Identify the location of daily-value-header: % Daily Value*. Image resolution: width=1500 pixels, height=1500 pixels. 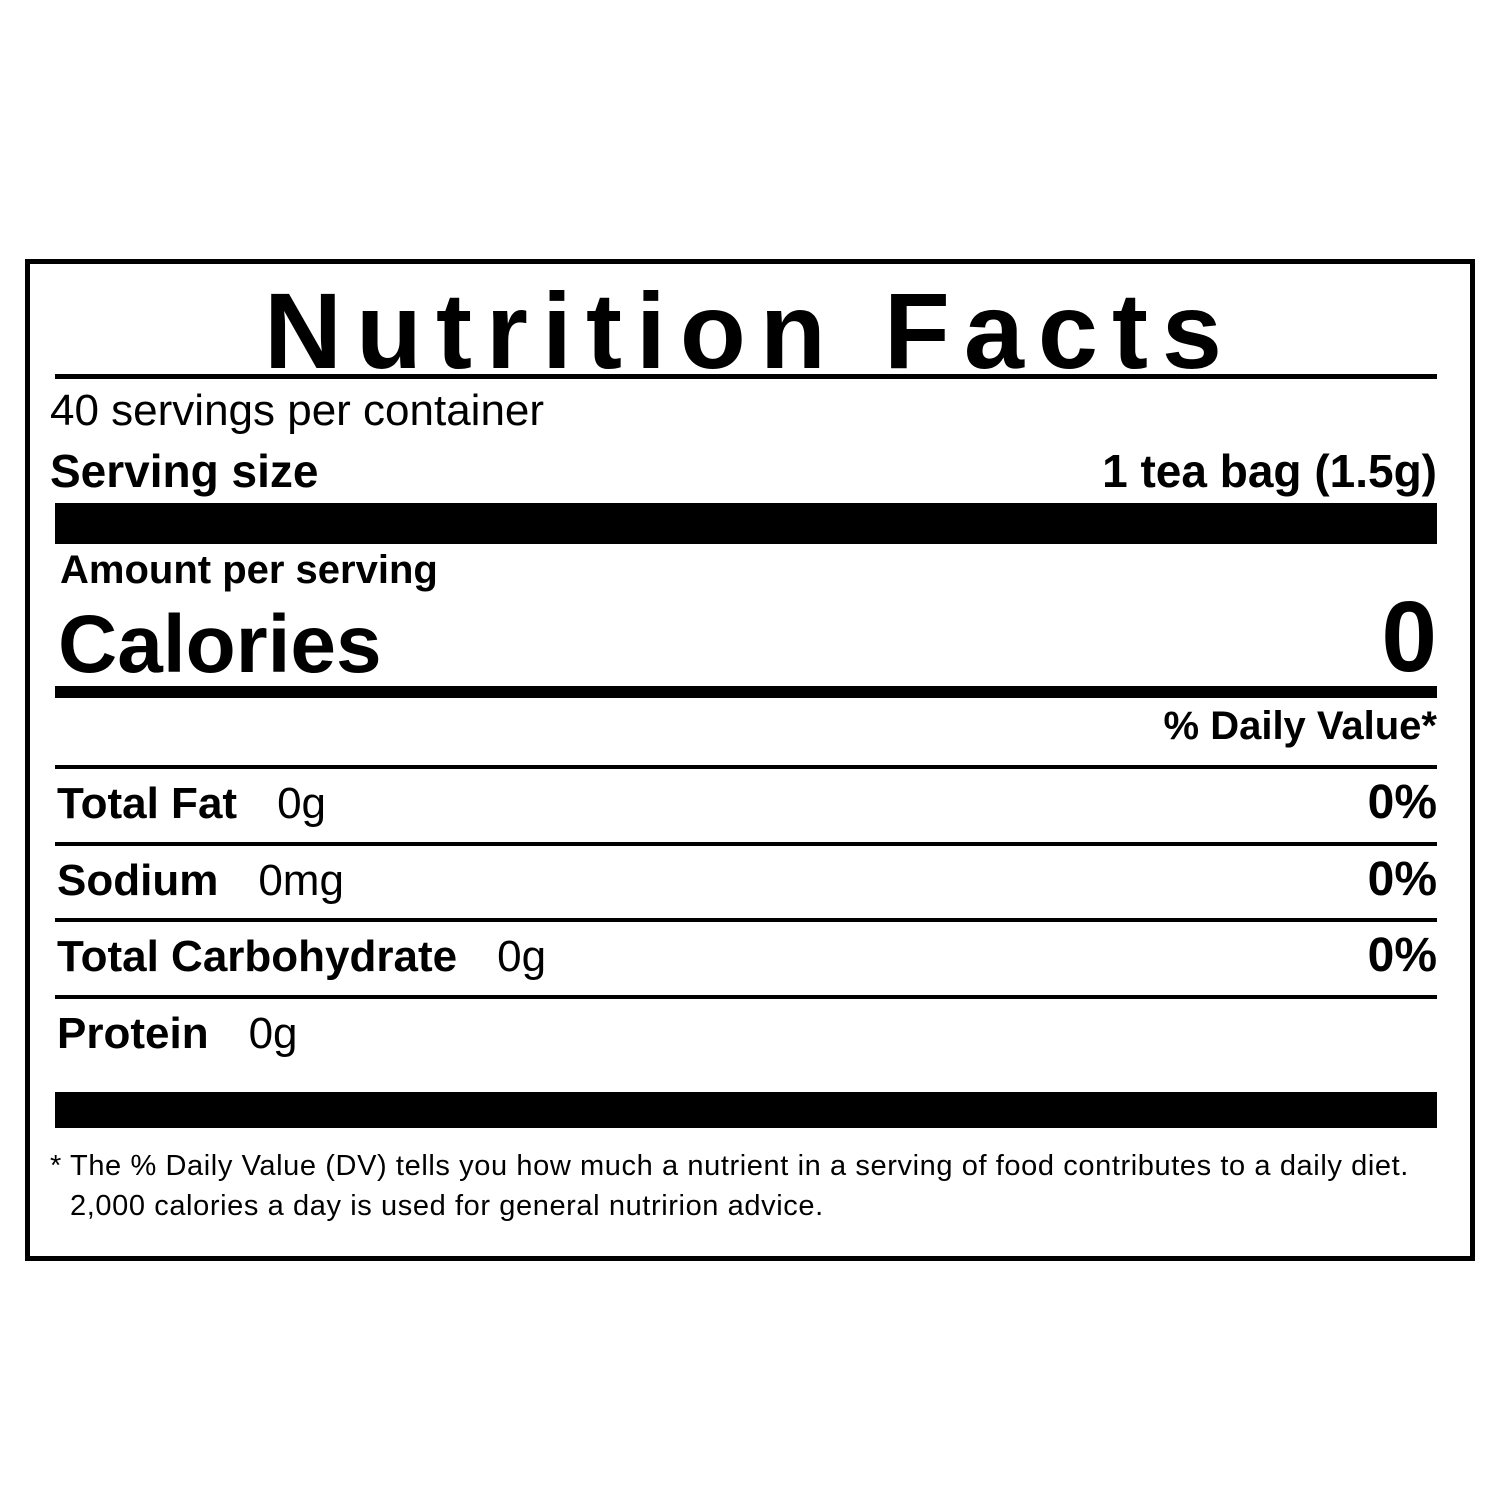
(1300, 726).